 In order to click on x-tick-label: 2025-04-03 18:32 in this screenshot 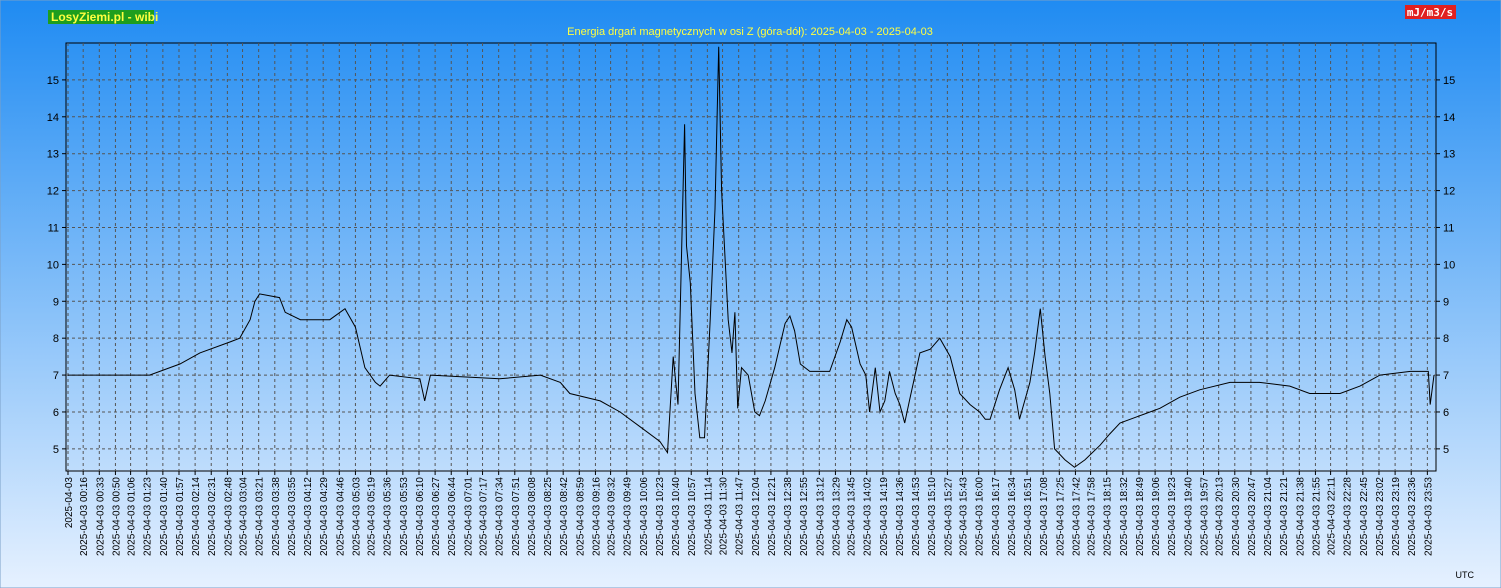, I will do `click(1124, 516)`.